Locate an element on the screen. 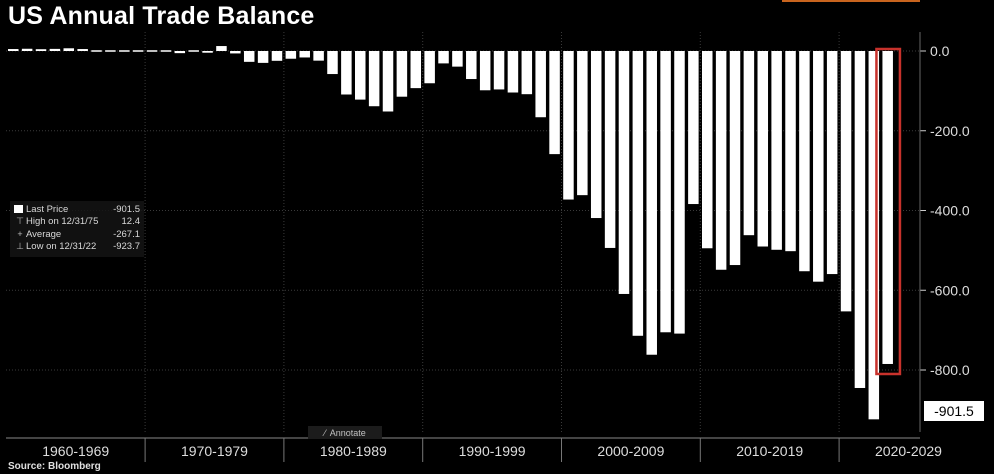  bar-2011 is located at coordinates (721, 160).